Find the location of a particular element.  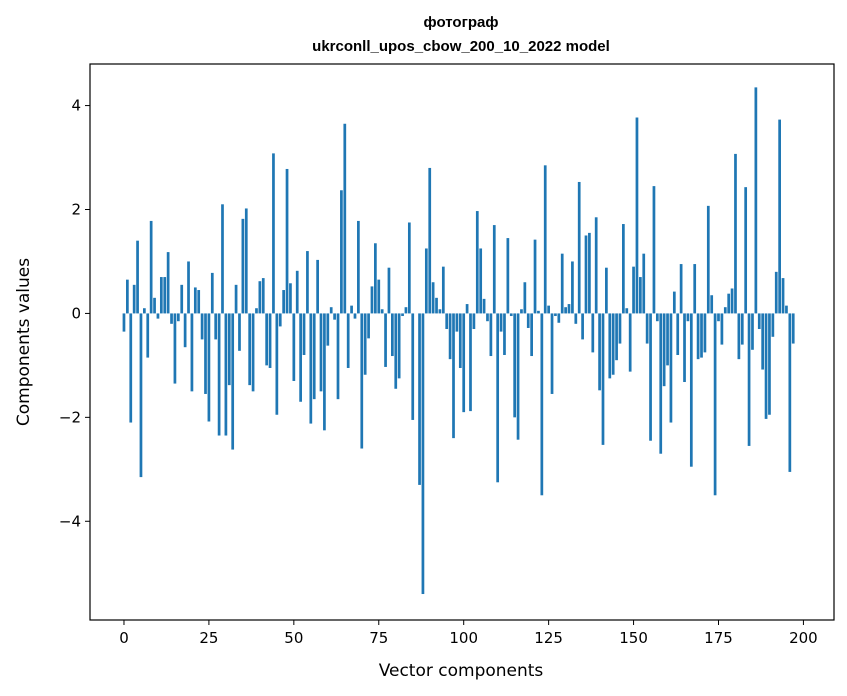

x-axis-ticks: 0 25 50 75 100 125 150 175 200 is located at coordinates (468, 633).